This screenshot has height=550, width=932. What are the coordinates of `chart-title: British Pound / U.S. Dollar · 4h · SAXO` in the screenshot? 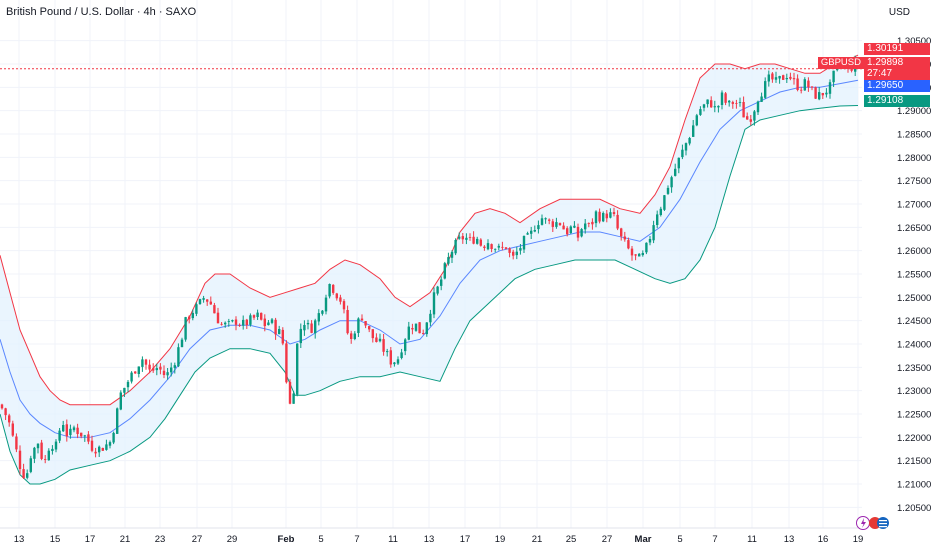 It's located at (101, 12).